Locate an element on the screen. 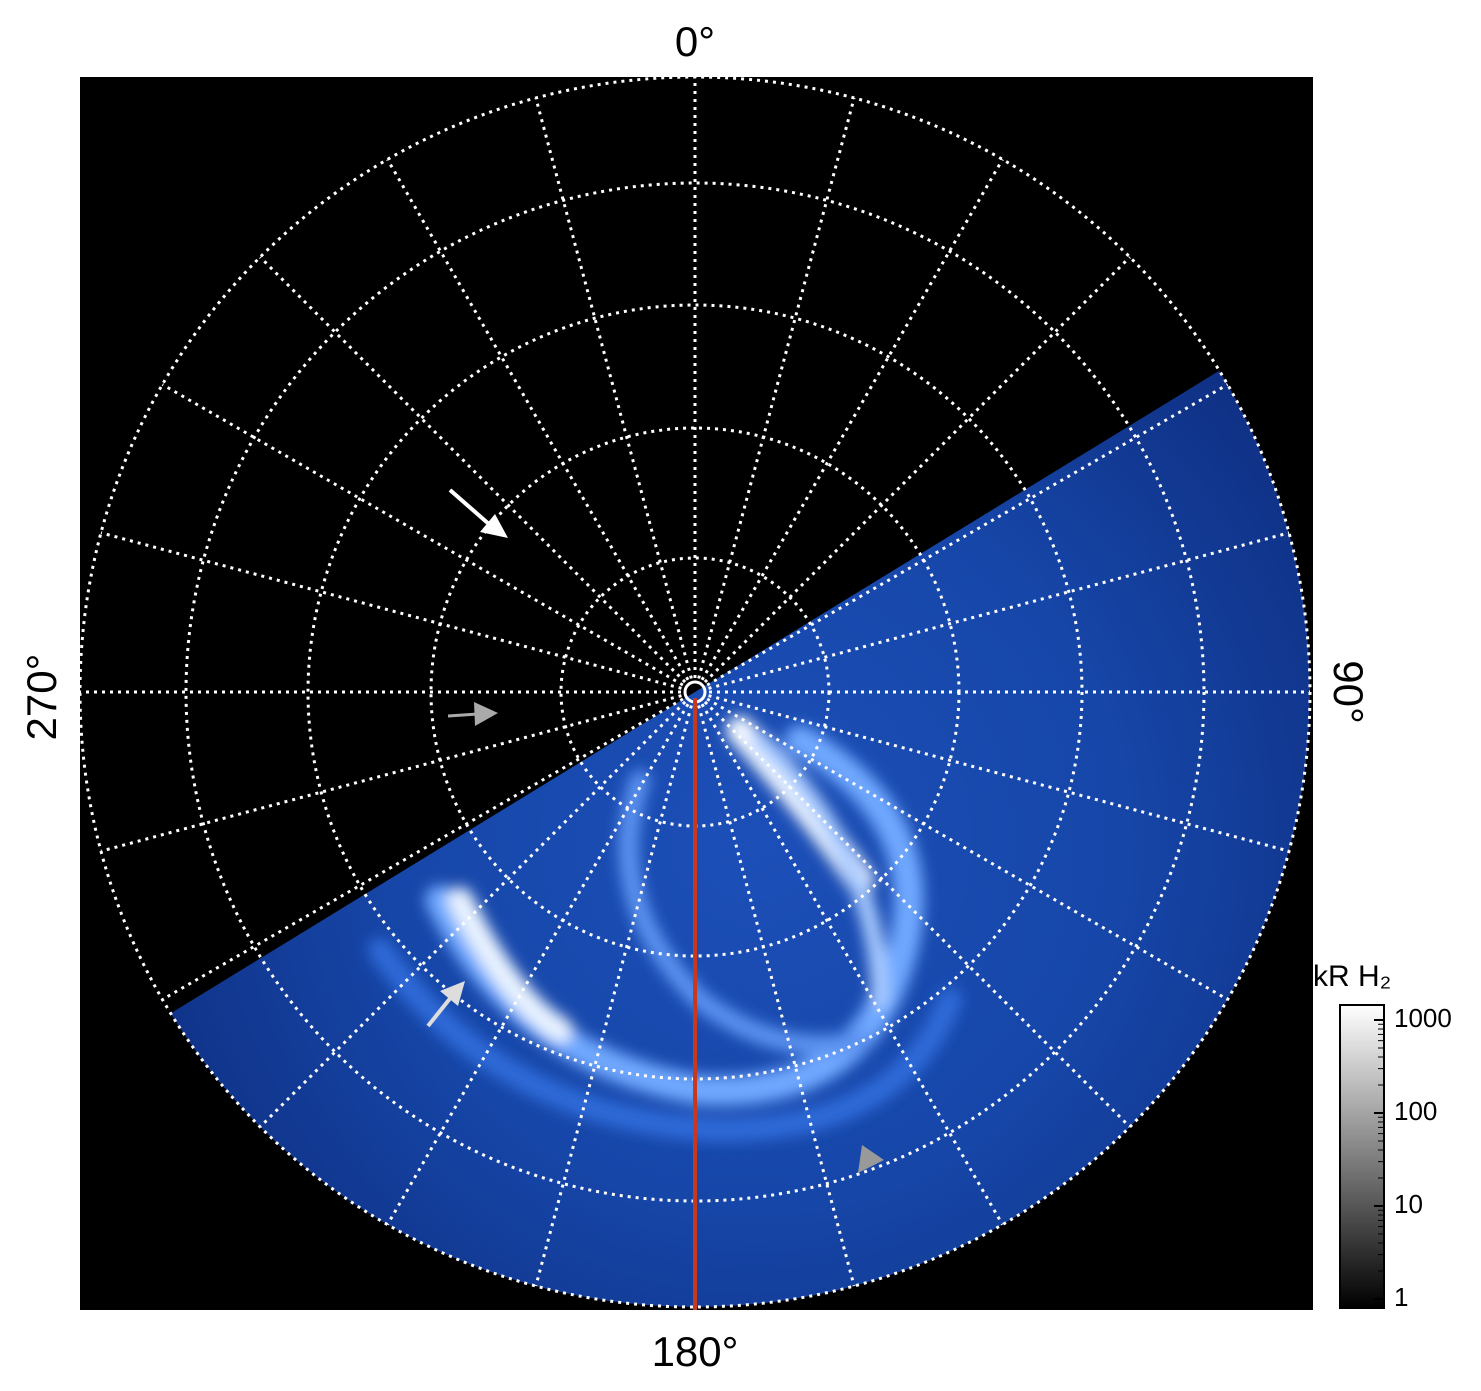 This screenshot has height=1391, width=1481. angle-label: 0° is located at coordinates (695, 41).